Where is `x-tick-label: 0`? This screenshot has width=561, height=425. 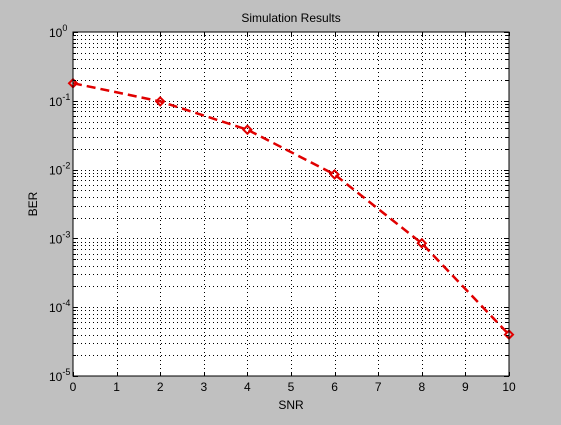 x-tick-label: 0 is located at coordinates (73, 387).